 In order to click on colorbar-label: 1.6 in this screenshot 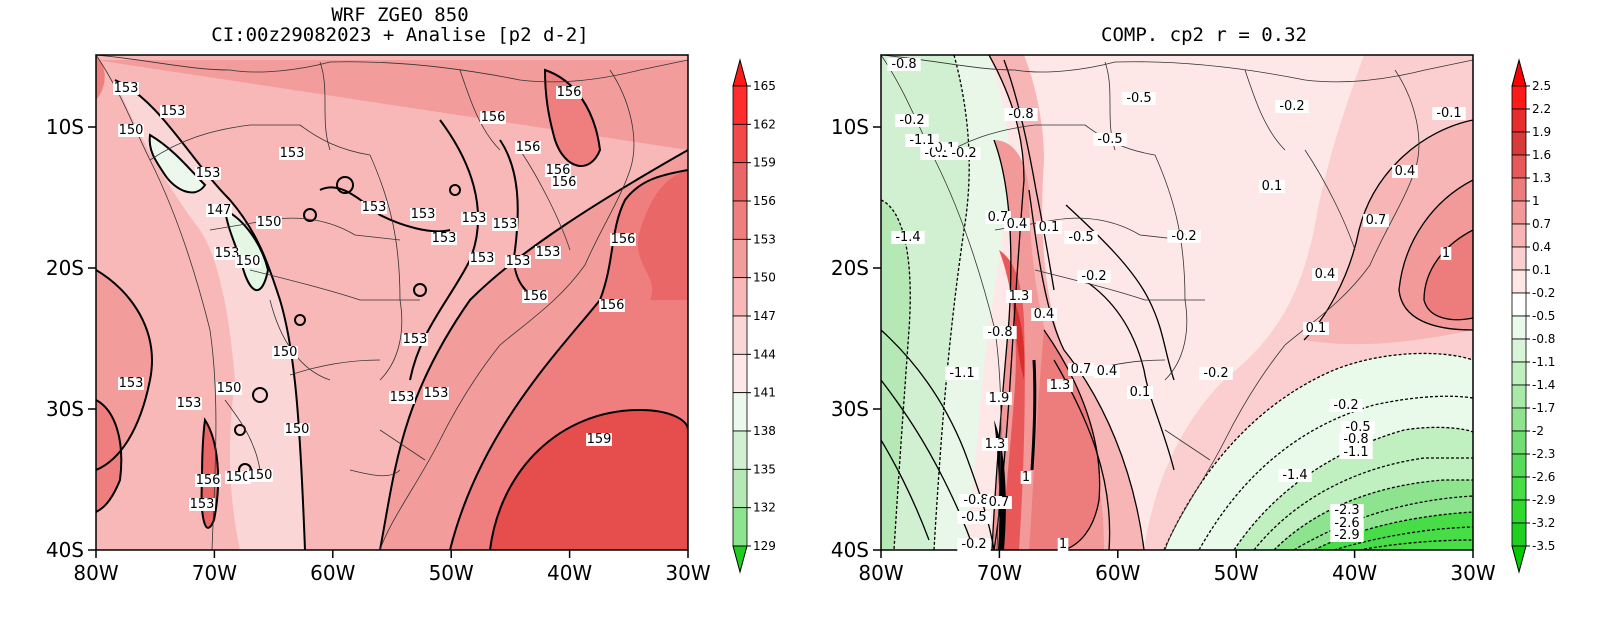, I will do `click(1541, 155)`.